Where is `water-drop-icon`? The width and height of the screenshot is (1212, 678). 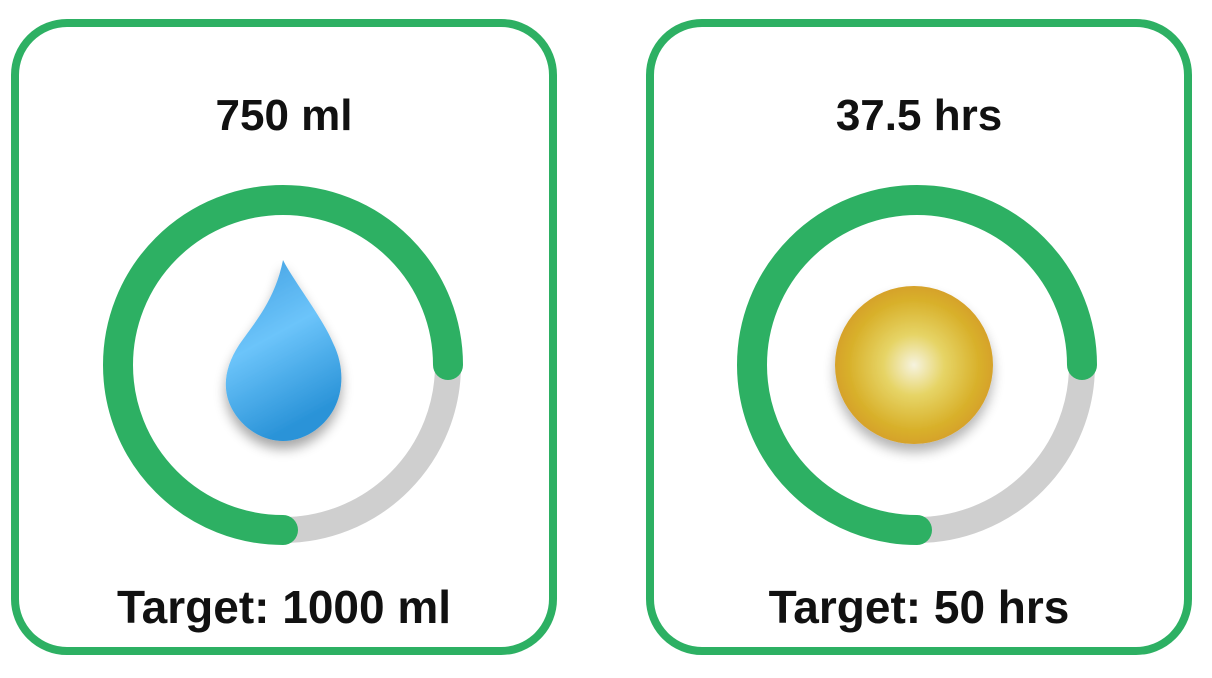
water-drop-icon is located at coordinates (283, 350).